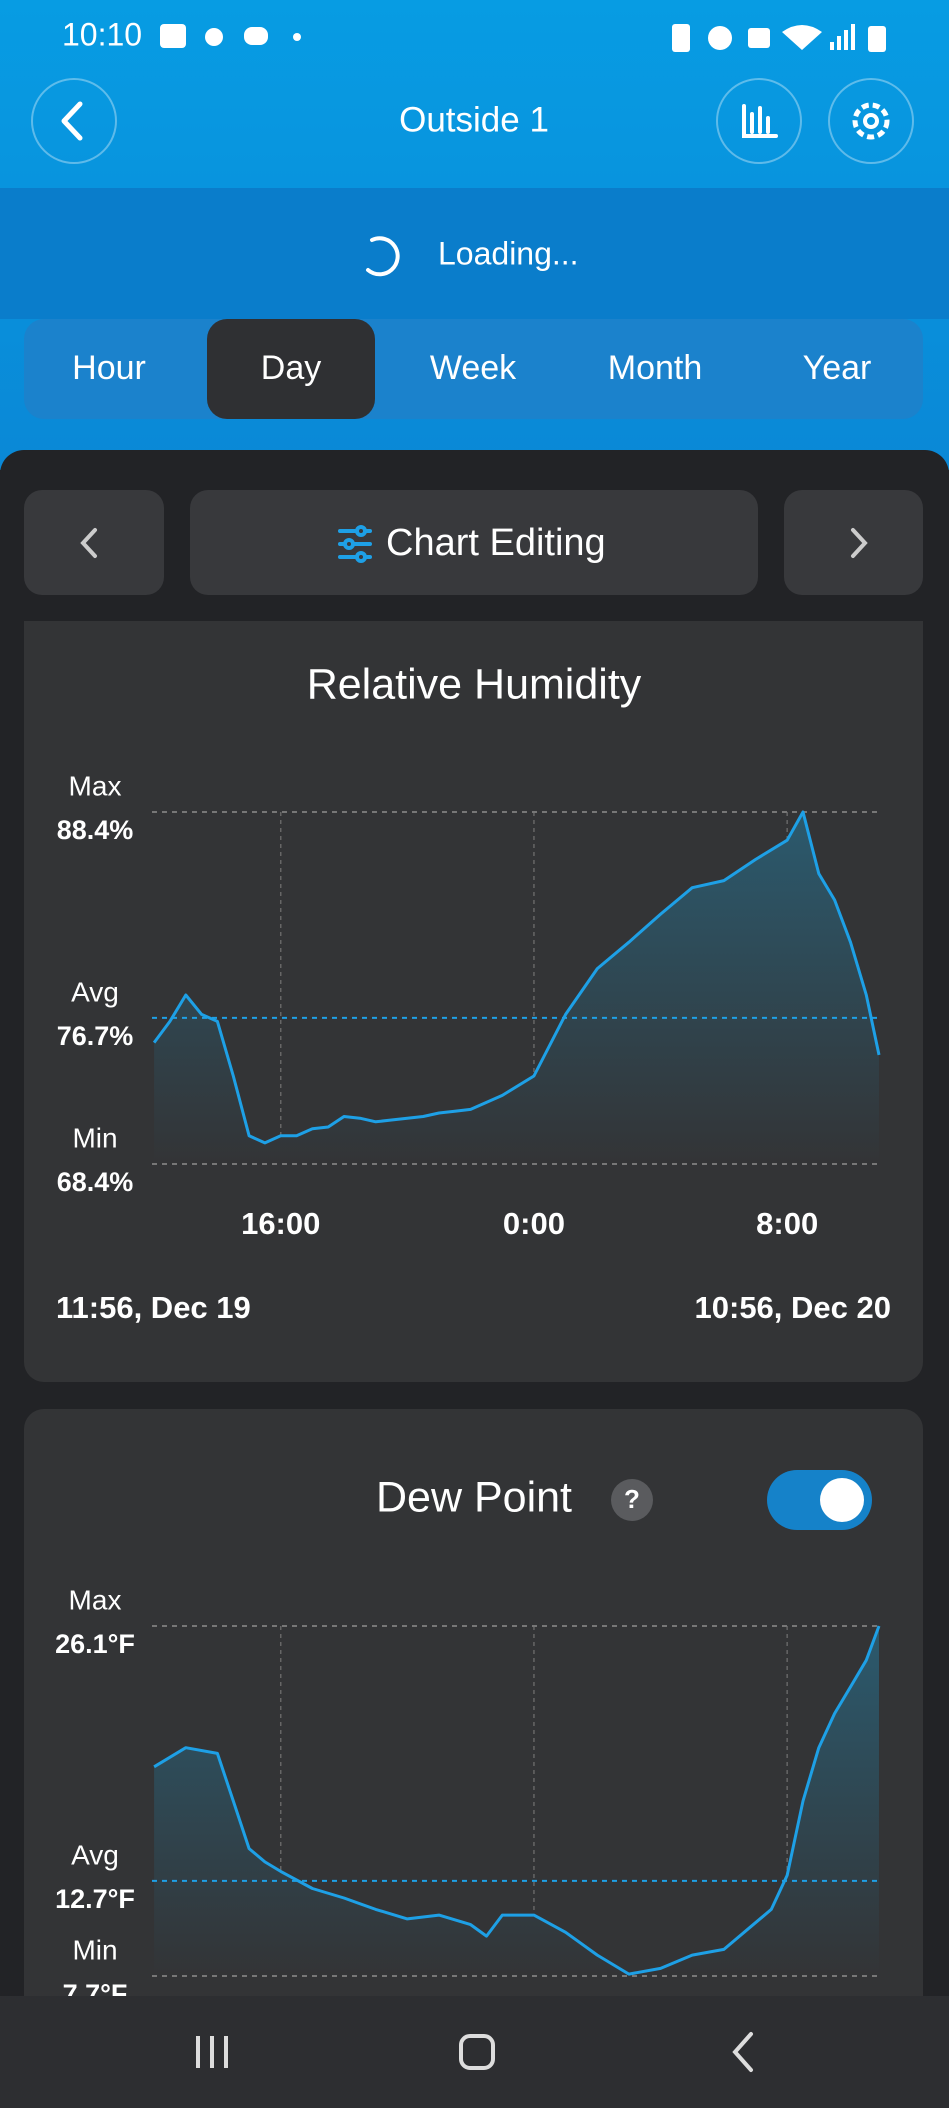 The height and width of the screenshot is (2108, 949). What do you see at coordinates (102, 34) in the screenshot?
I see `status-time: 10:10` at bounding box center [102, 34].